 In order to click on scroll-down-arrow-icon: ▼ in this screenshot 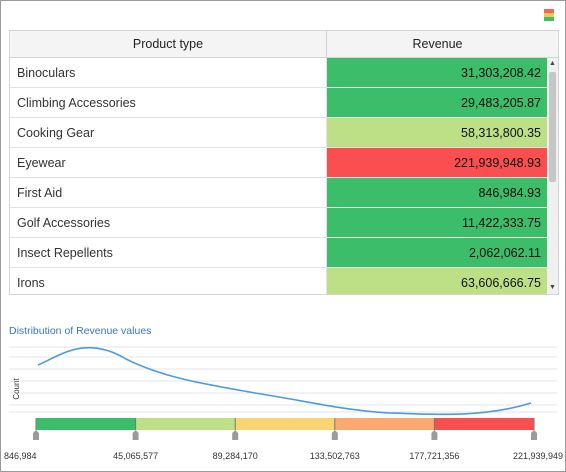, I will do `click(552, 287)`.